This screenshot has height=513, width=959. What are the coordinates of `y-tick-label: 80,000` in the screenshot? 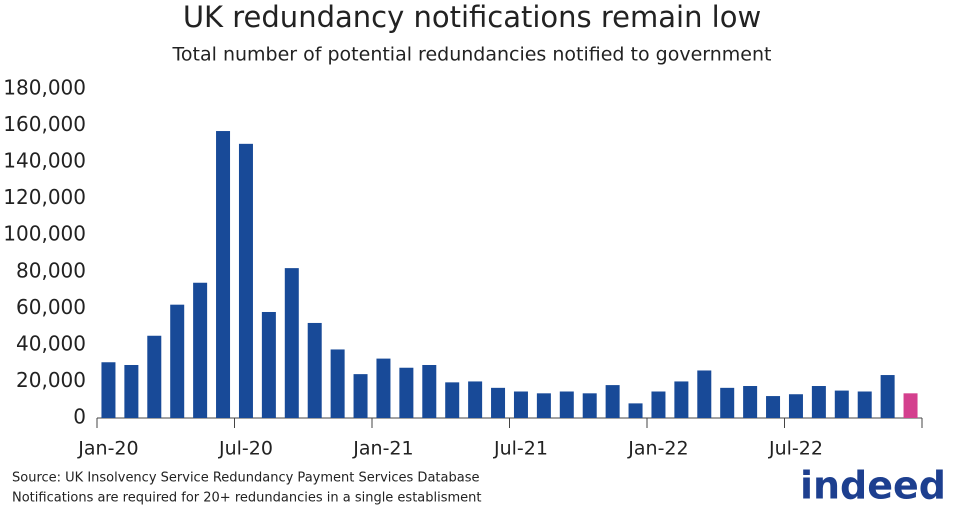 It's located at (51, 270).